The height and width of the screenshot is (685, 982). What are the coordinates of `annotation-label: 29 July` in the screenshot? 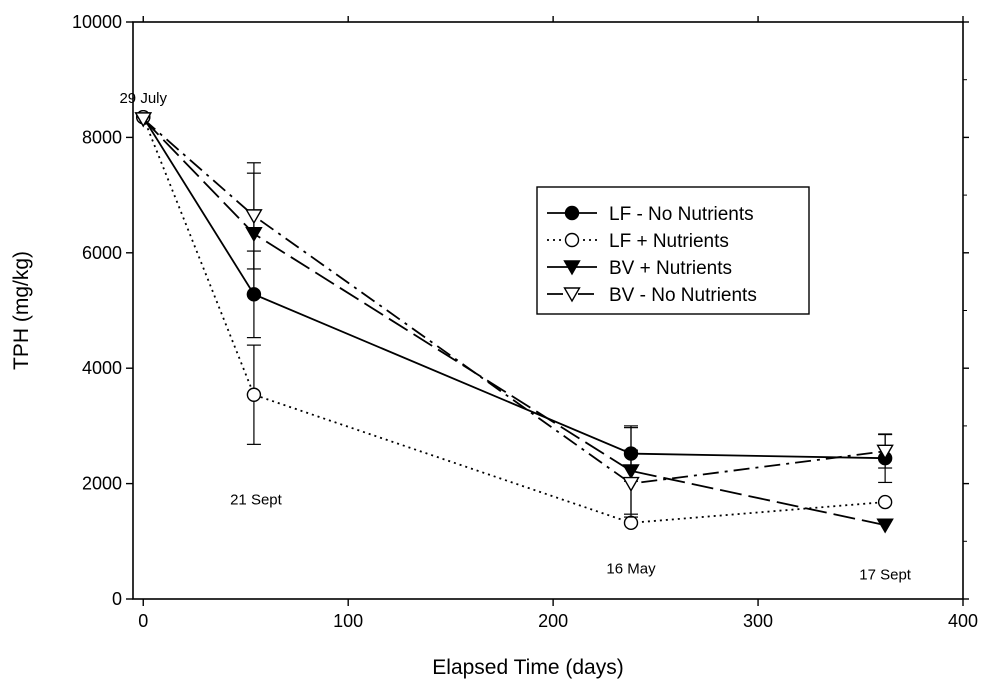 It's located at (143, 98).